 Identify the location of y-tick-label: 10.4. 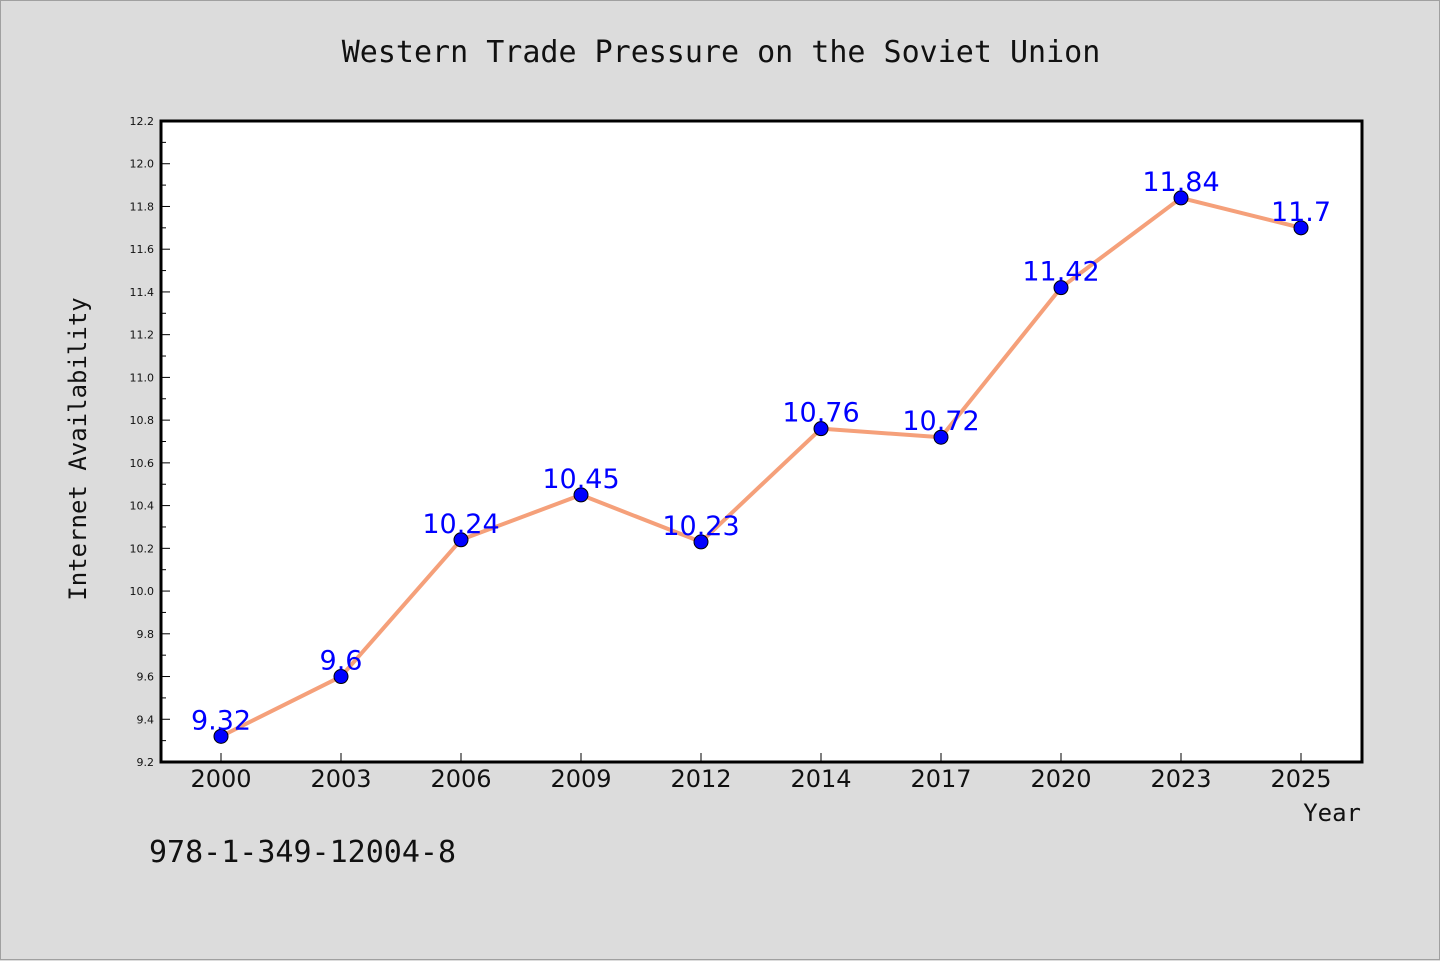
(142, 506).